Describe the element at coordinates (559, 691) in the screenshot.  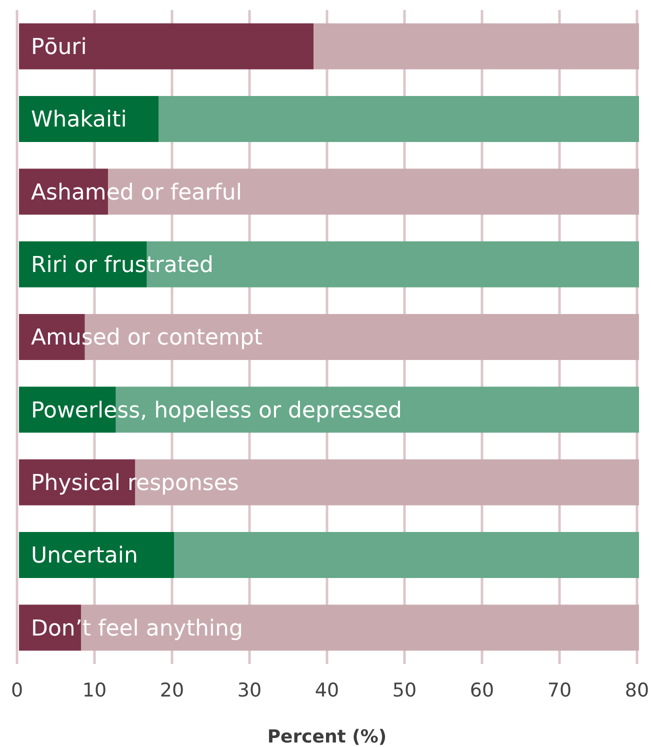
I see `x-tick-label: 70` at that location.